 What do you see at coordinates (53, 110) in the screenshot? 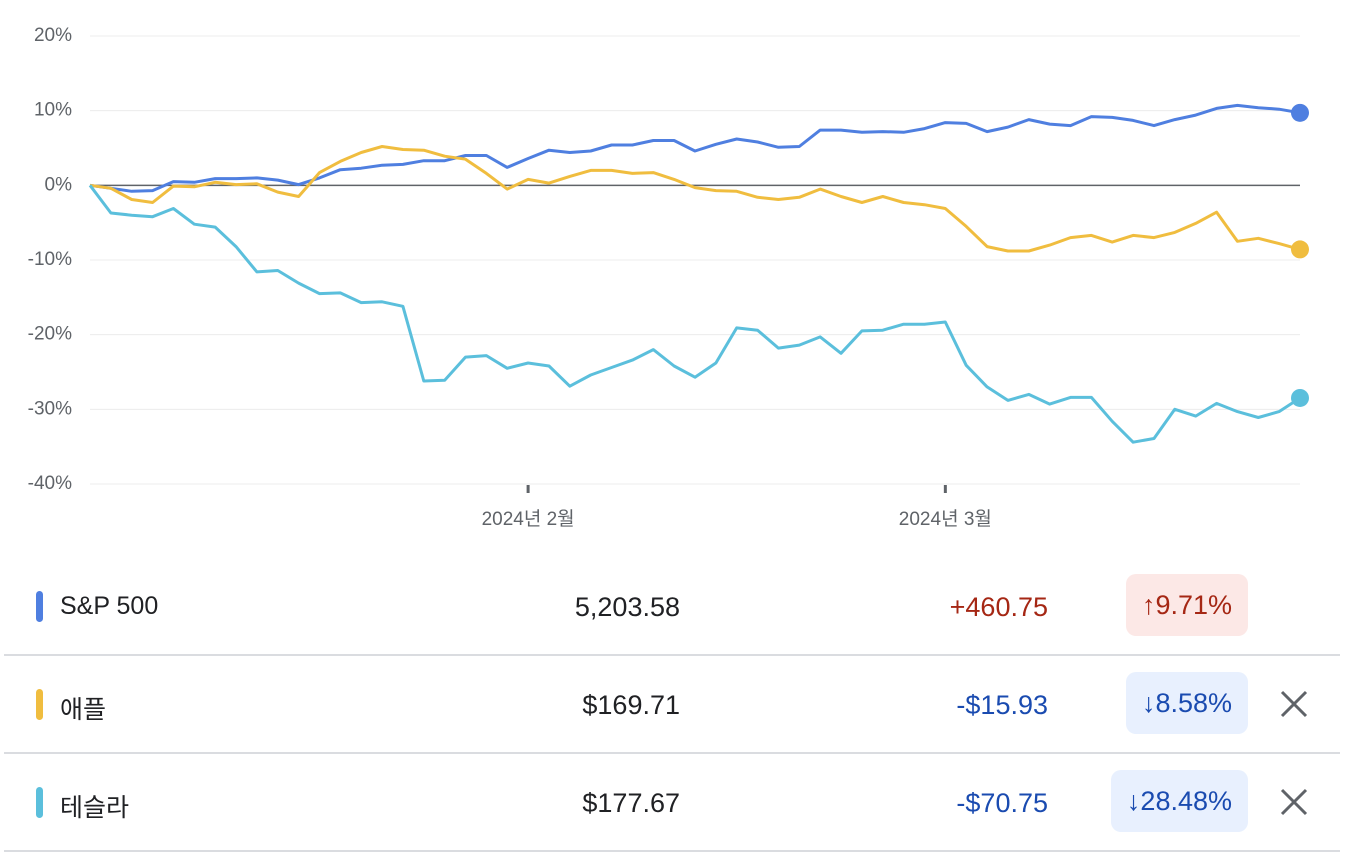
I see `y-tick-label: 10%` at bounding box center [53, 110].